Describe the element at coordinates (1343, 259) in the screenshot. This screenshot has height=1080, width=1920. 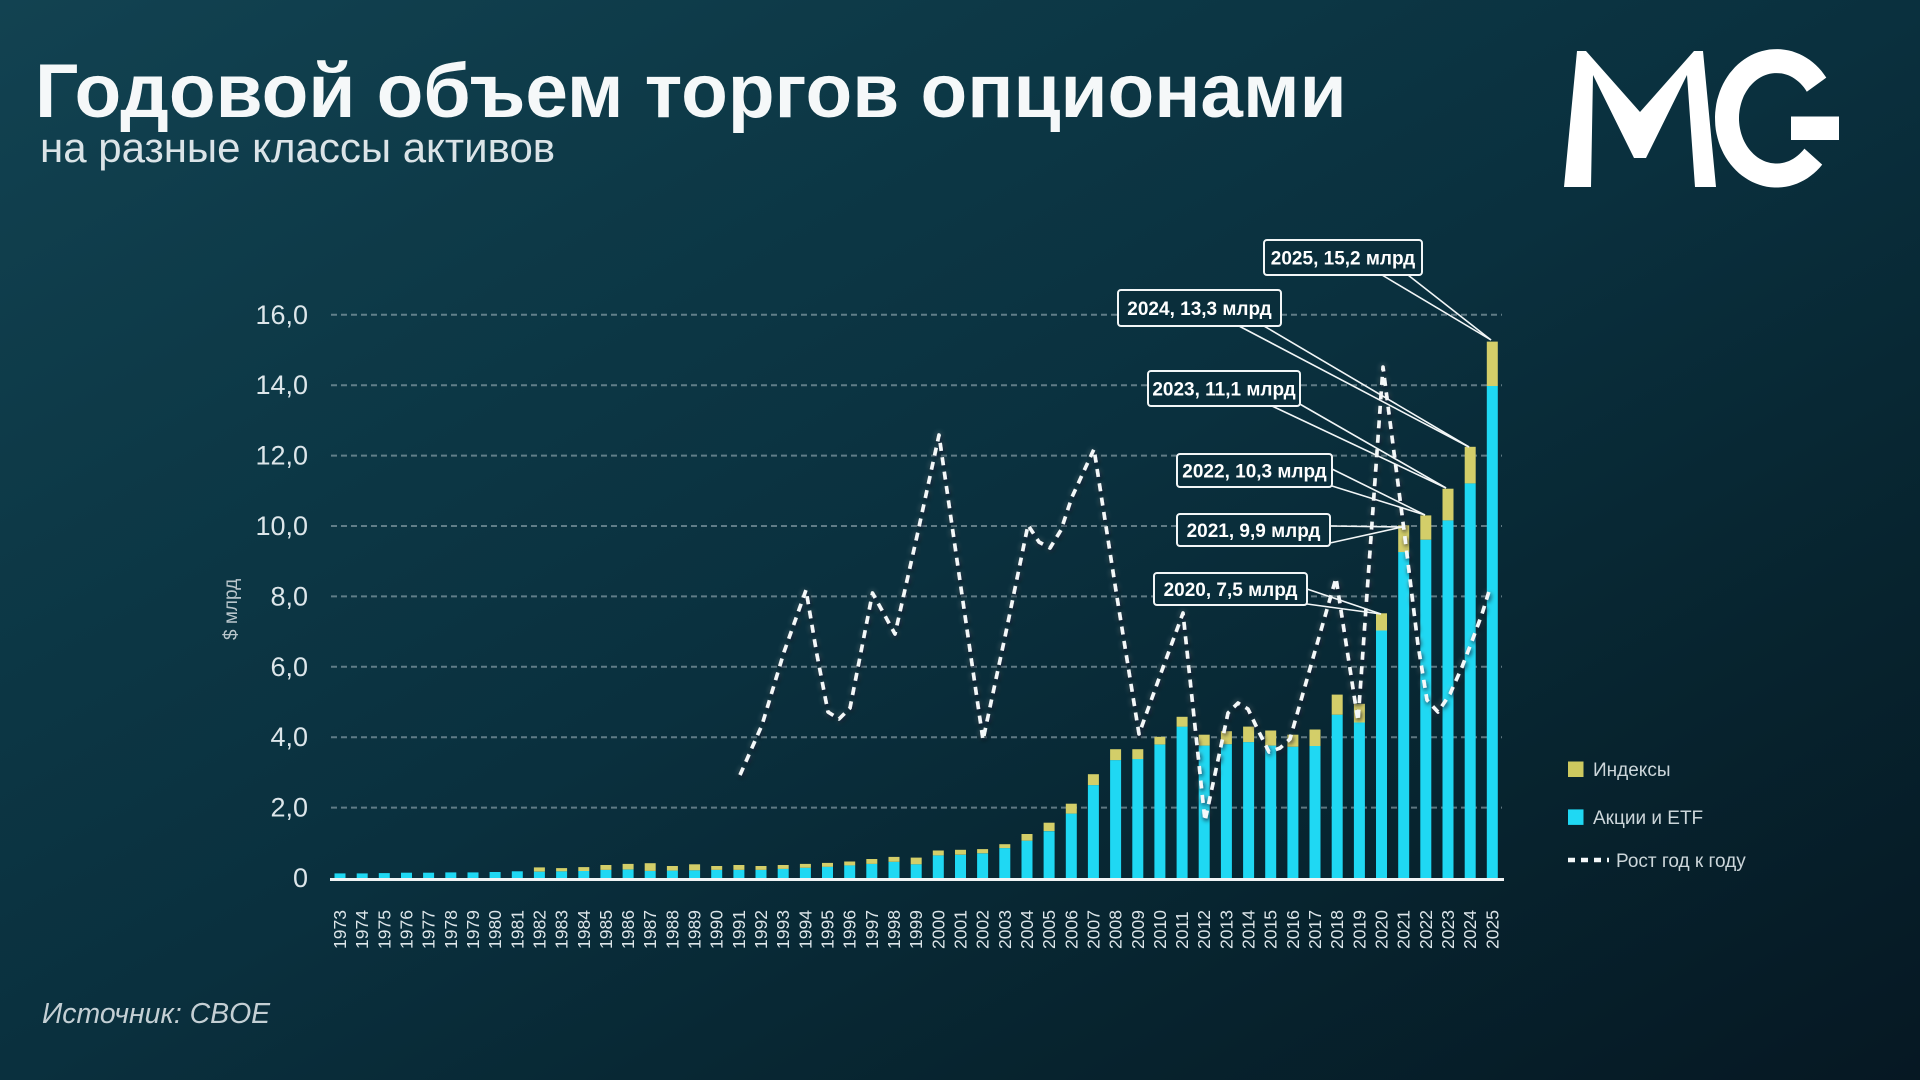
I see `svg-text: 2025, 15,2 млрд` at that location.